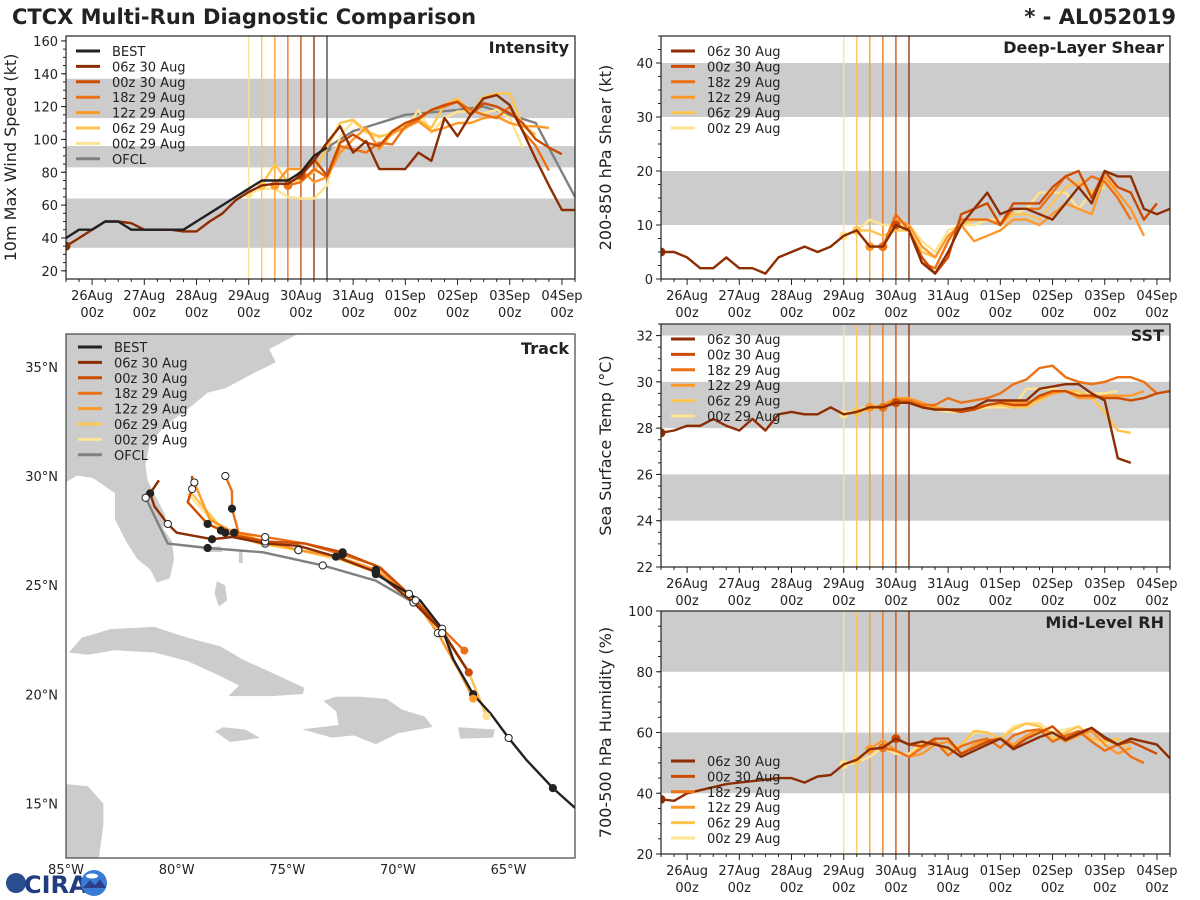 The height and width of the screenshot is (900, 1200). I want to click on logo-text: CIRA, so click(56, 884).